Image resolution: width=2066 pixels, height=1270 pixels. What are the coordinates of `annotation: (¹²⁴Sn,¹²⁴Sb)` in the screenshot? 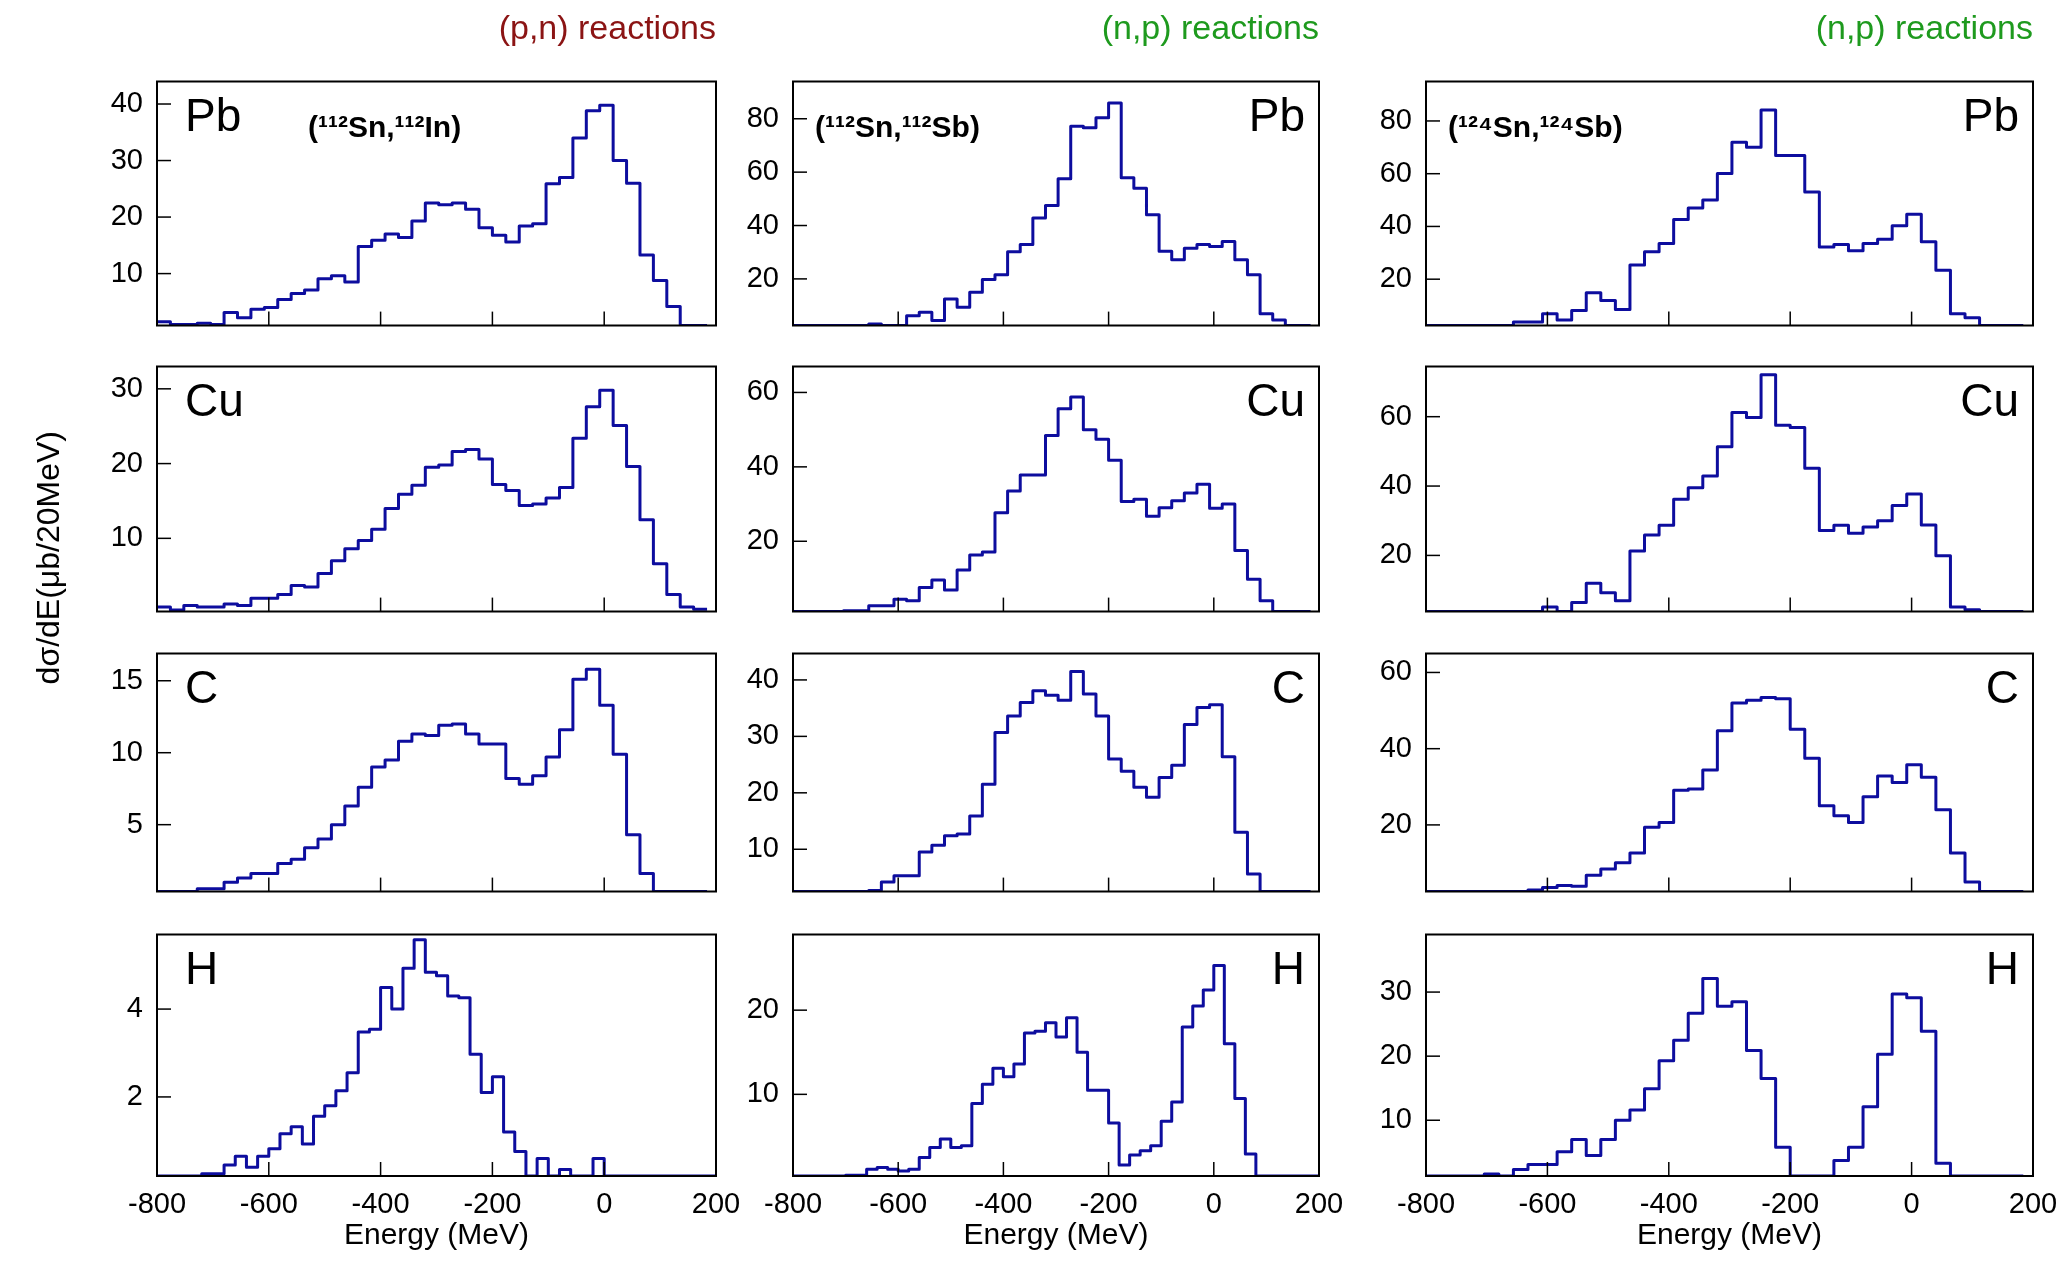 It's located at (1535, 126).